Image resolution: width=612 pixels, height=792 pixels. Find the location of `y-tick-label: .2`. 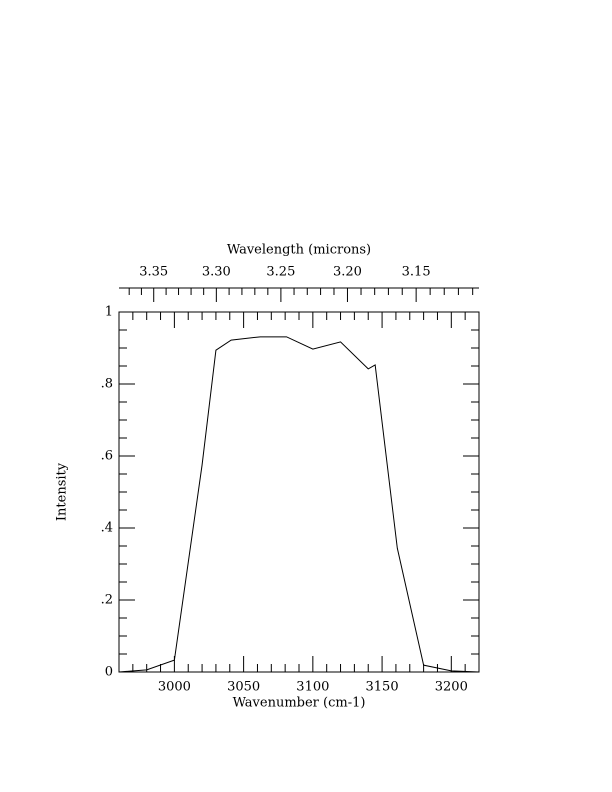

y-tick-label: .2 is located at coordinates (107, 600).